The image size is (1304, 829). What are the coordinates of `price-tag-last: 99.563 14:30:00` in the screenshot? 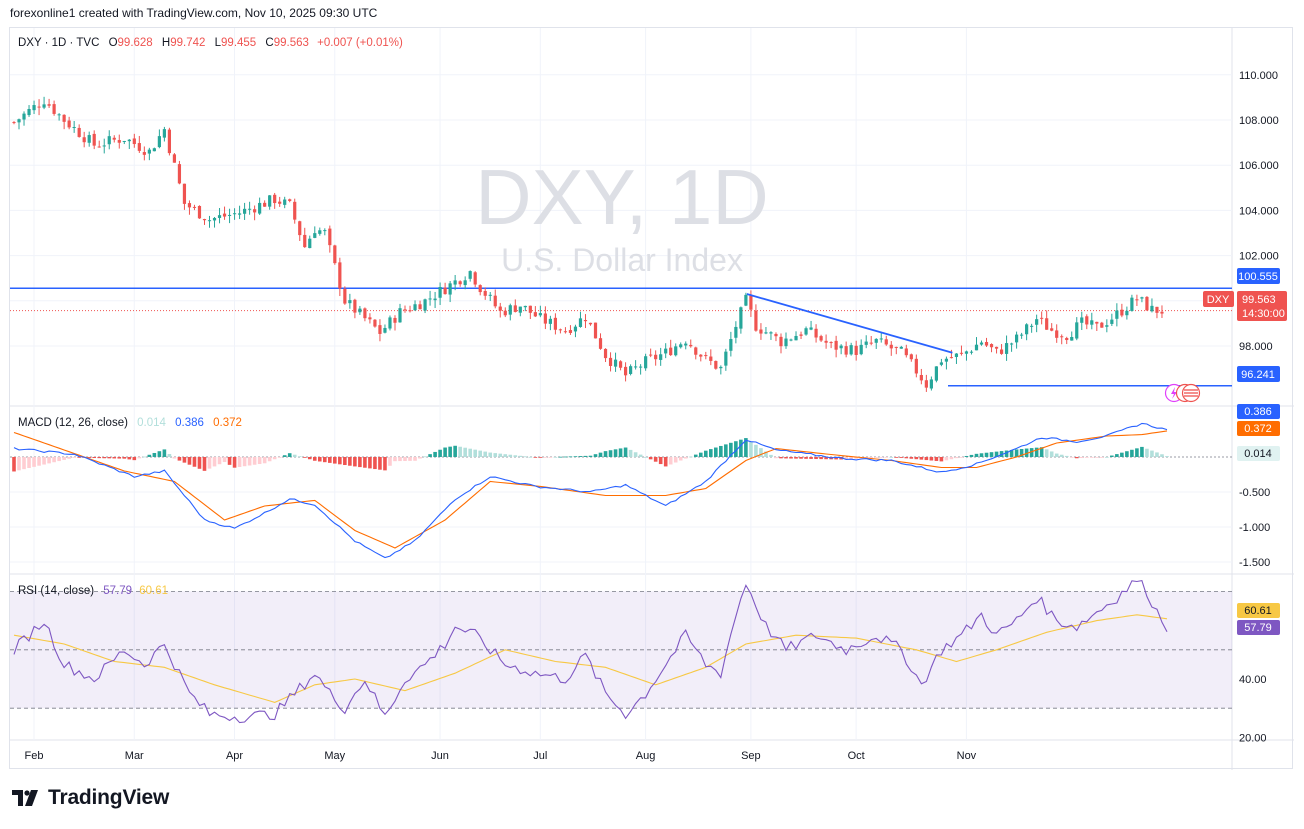 It's located at (1262, 306).